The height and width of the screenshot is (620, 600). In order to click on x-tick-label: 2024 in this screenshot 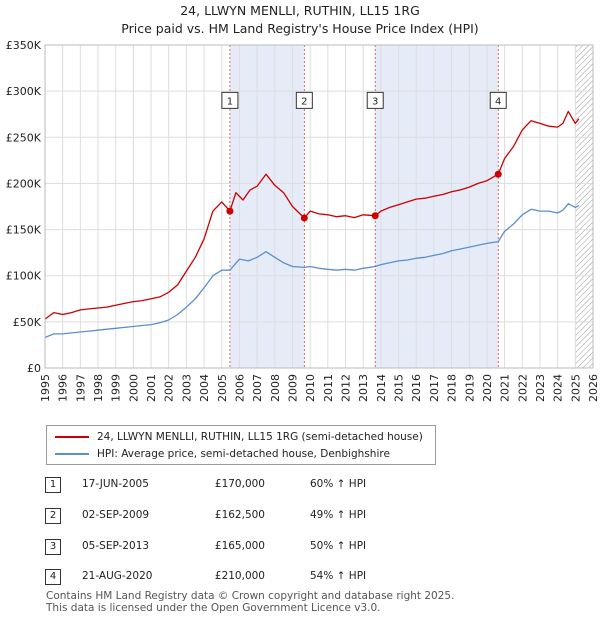, I will do `click(558, 388)`.